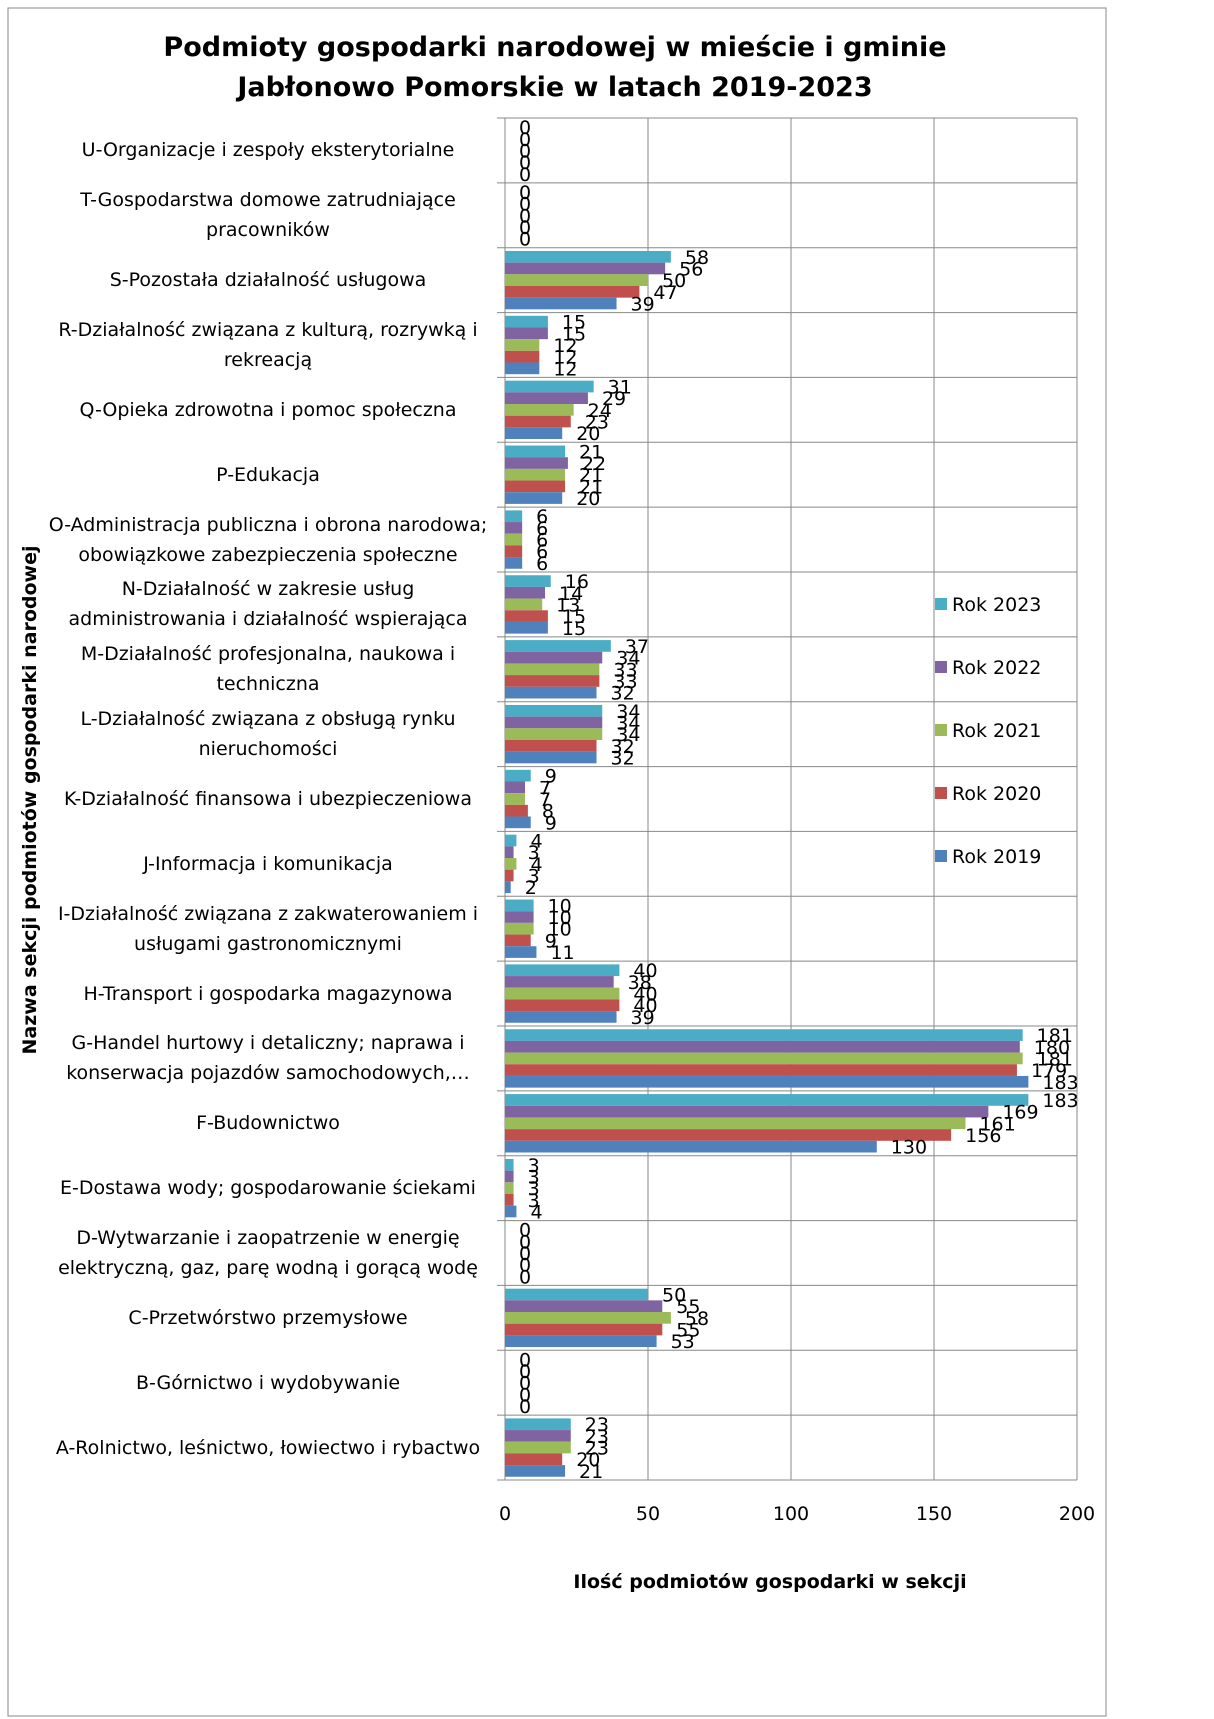 This screenshot has width=1214, height=1719. What do you see at coordinates (1055, 1036) in the screenshot?
I see `data-label: 181` at bounding box center [1055, 1036].